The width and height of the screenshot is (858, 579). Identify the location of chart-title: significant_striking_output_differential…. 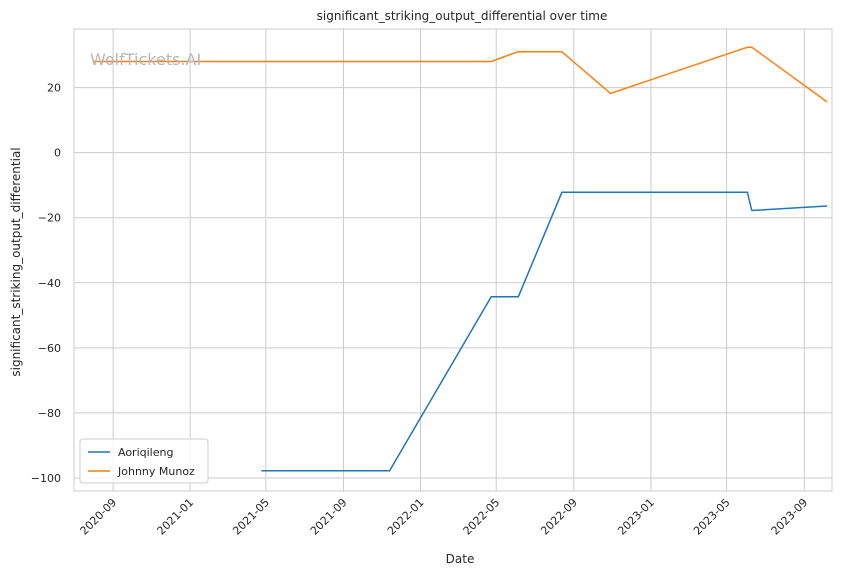
(462, 16).